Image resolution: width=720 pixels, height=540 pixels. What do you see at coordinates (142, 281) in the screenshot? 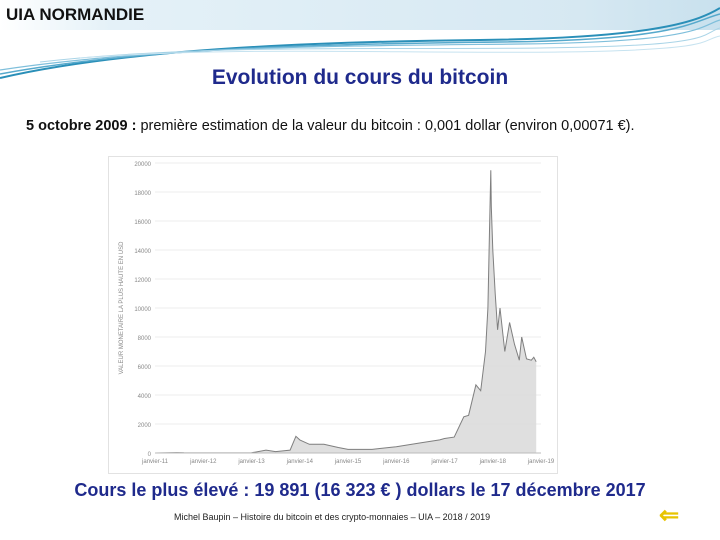
I see `y-tick-label: 12000` at bounding box center [142, 281].